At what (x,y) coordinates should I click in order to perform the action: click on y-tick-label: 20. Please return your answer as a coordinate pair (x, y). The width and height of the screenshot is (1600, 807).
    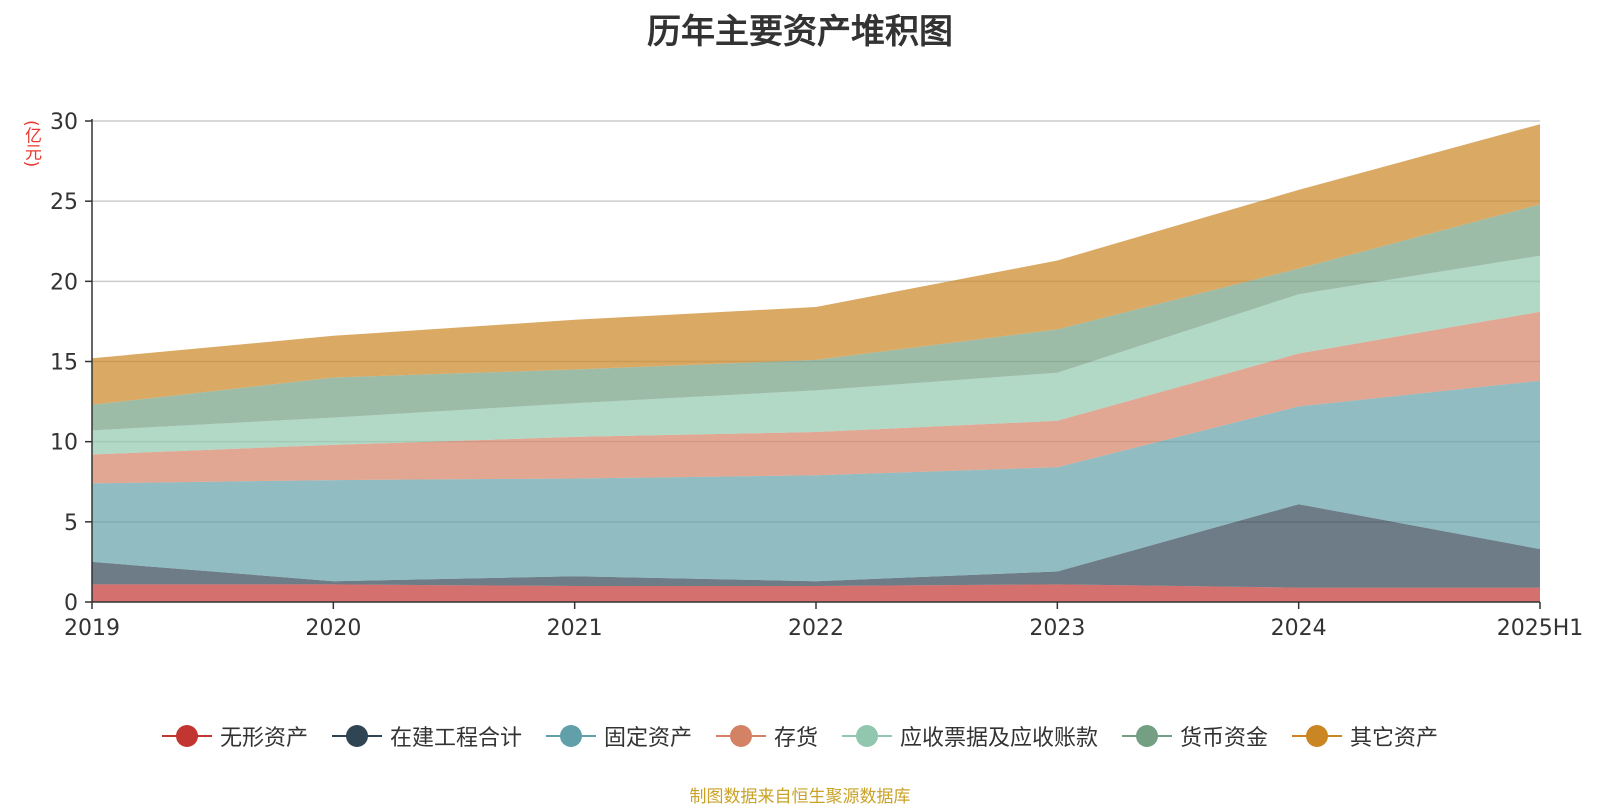
    Looking at the image, I should click on (64, 282).